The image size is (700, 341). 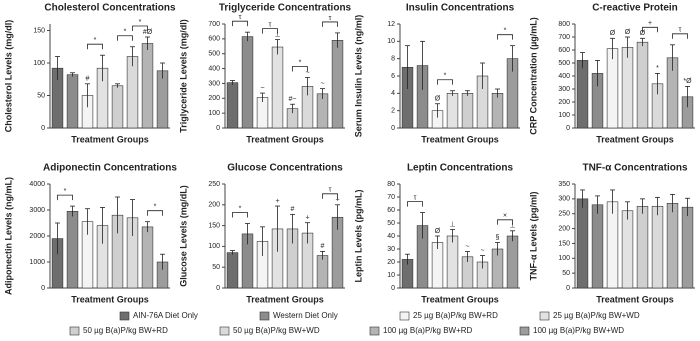 What do you see at coordinates (498, 237) in the screenshot?
I see `significance-marker: §` at bounding box center [498, 237].